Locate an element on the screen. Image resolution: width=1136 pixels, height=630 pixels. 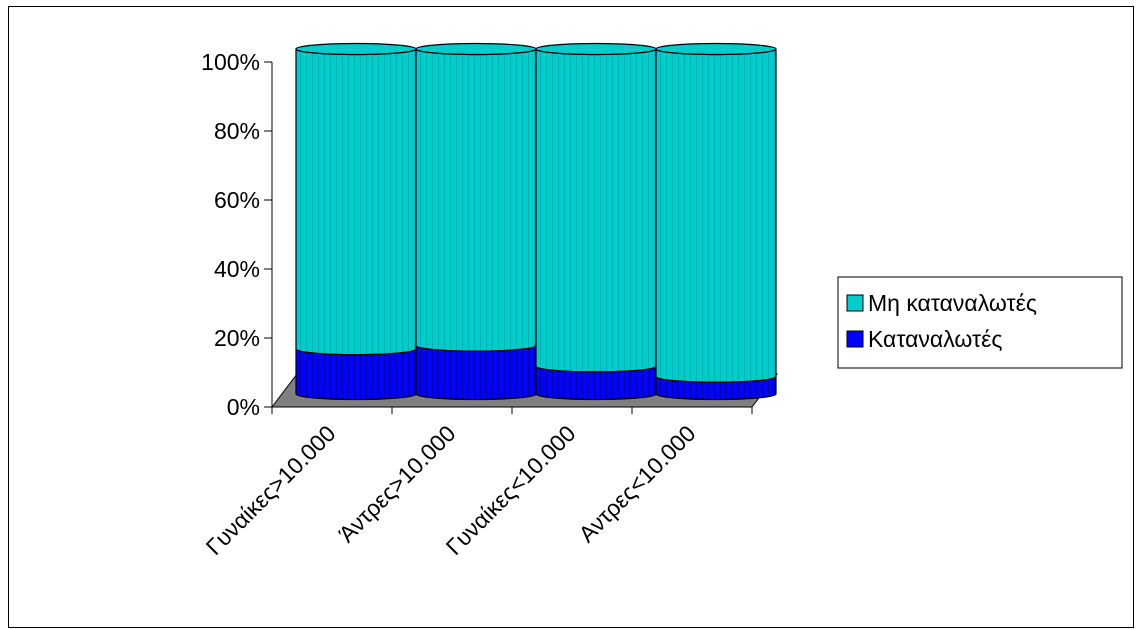
y-tick-label: 60% is located at coordinates (237, 200).